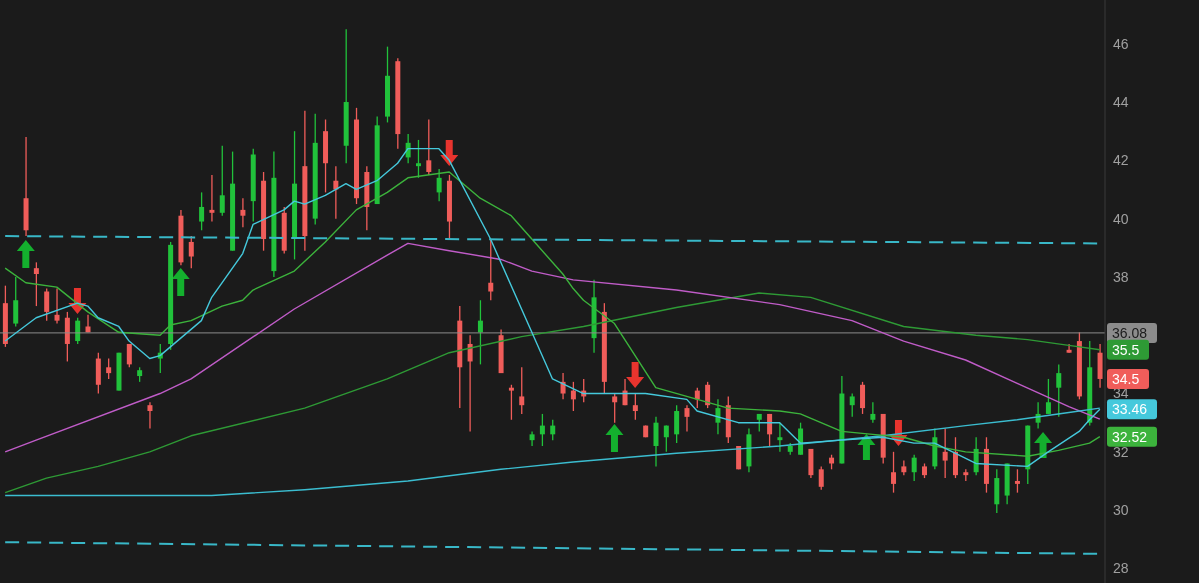  I want to click on ref-line-label: 36.08, so click(1130, 332).